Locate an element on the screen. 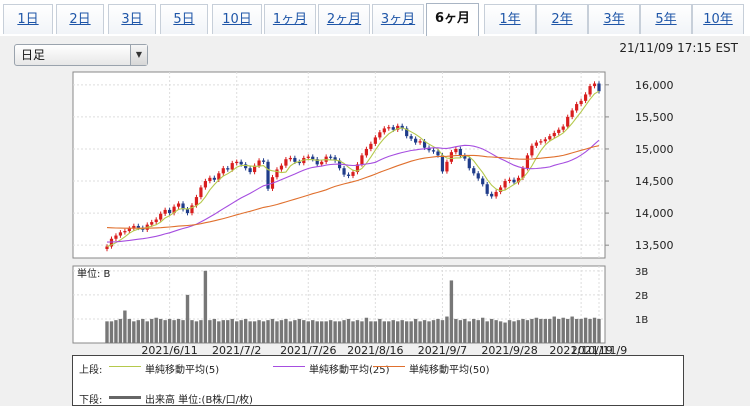 Image resolution: width=750 pixels, height=406 pixels. tab-13: 5年 is located at coordinates (666, 19).